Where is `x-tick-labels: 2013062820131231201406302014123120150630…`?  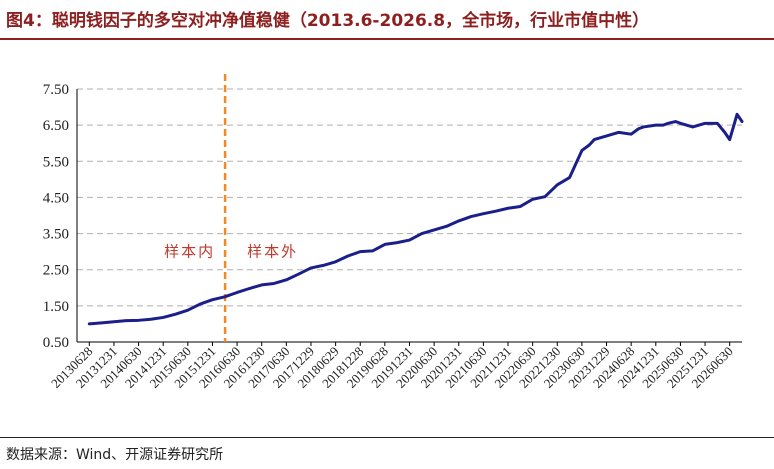
x-tick-labels: 2013062820131231201406302014123120150630… is located at coordinates (392, 367).